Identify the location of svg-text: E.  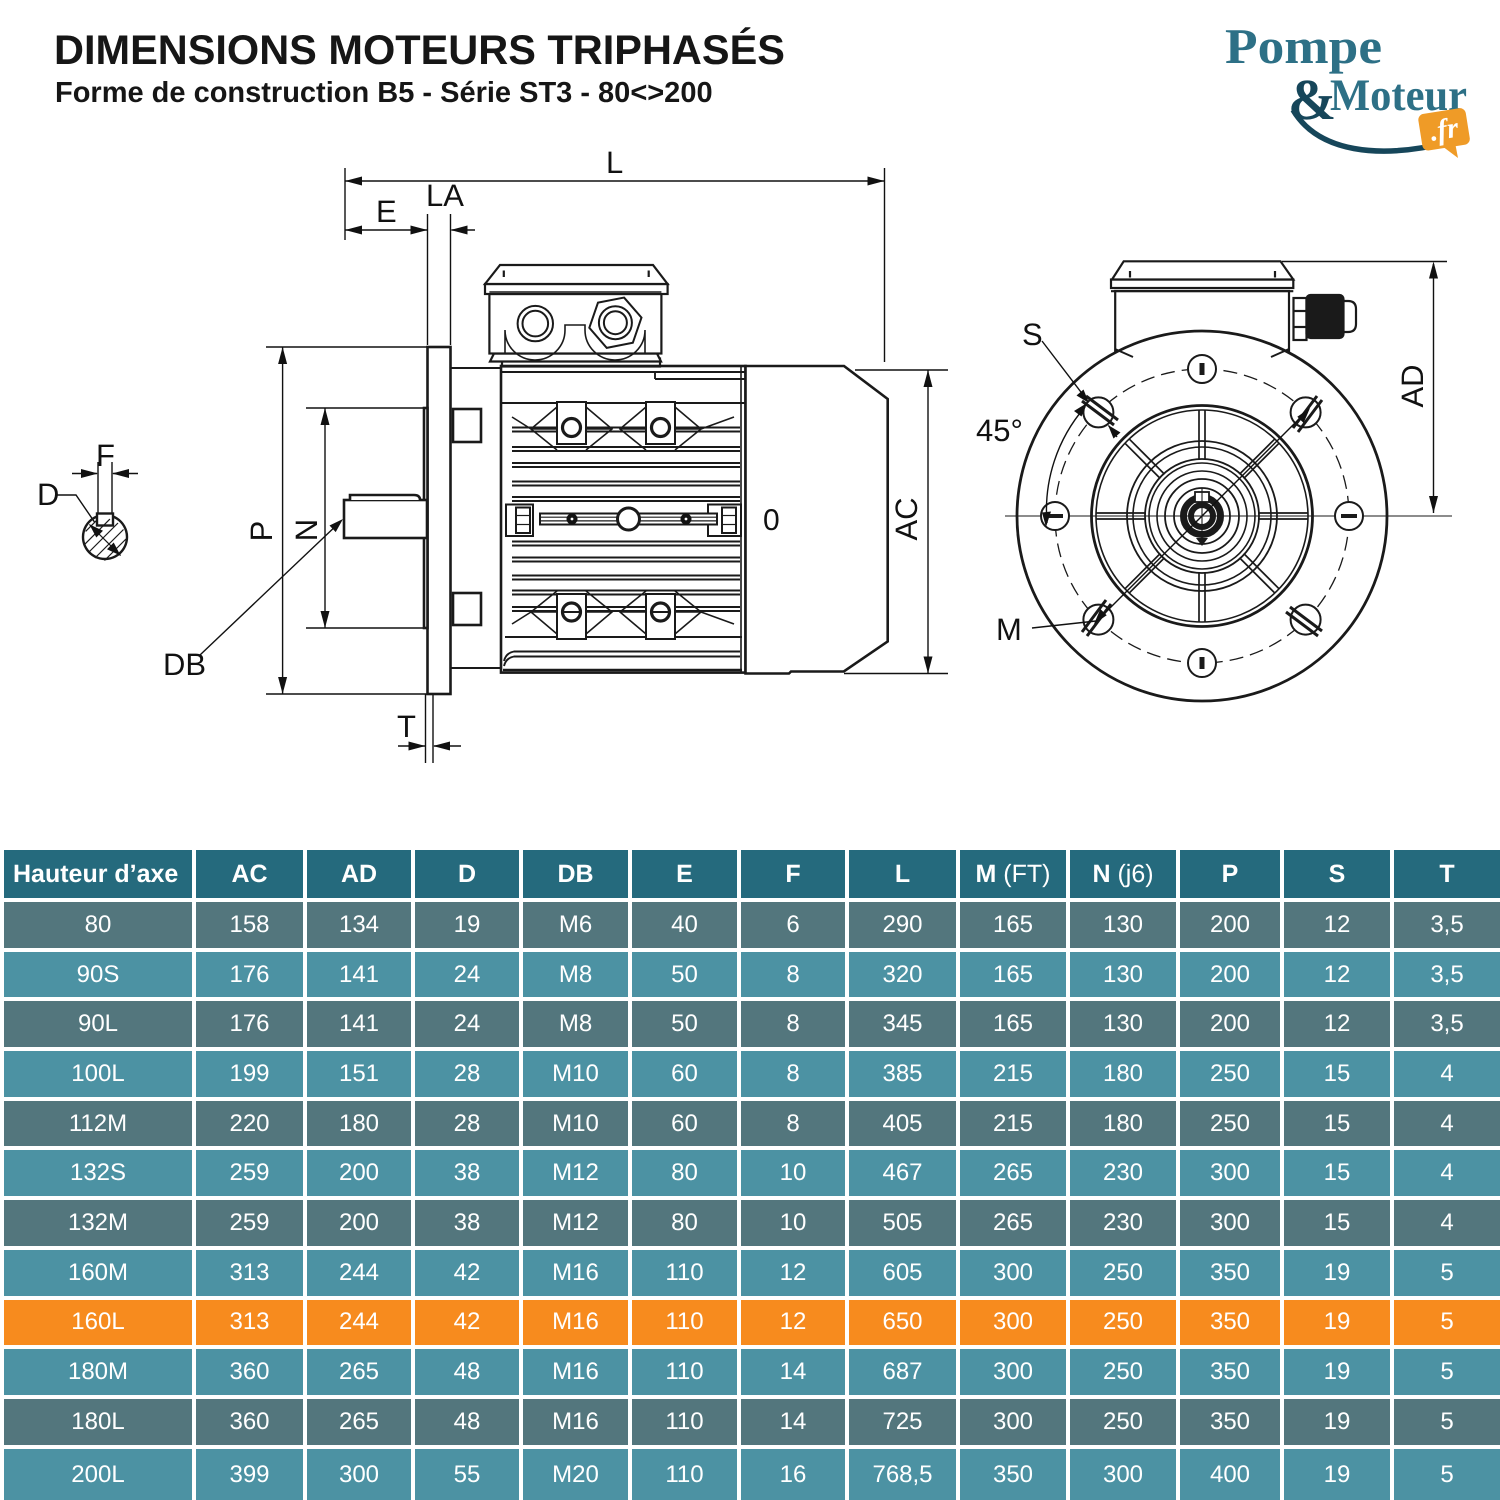
(386, 211).